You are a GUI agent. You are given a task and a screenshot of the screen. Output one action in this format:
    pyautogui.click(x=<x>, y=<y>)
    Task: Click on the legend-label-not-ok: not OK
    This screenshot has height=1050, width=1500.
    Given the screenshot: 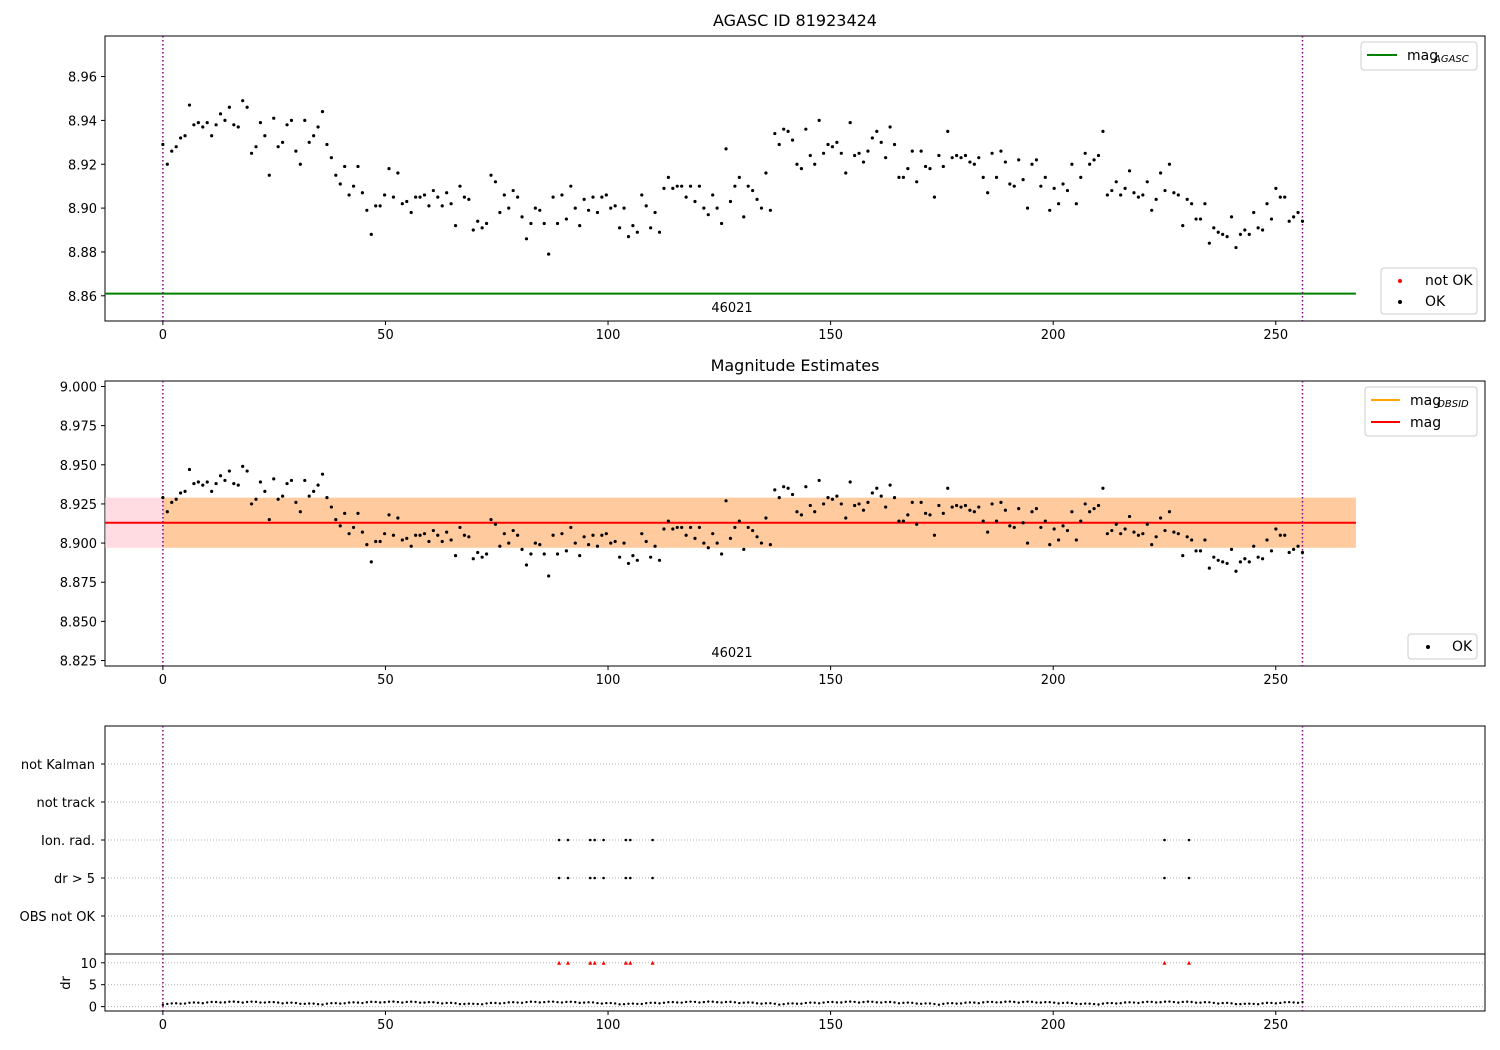 What is the action you would take?
    pyautogui.click(x=1449, y=281)
    